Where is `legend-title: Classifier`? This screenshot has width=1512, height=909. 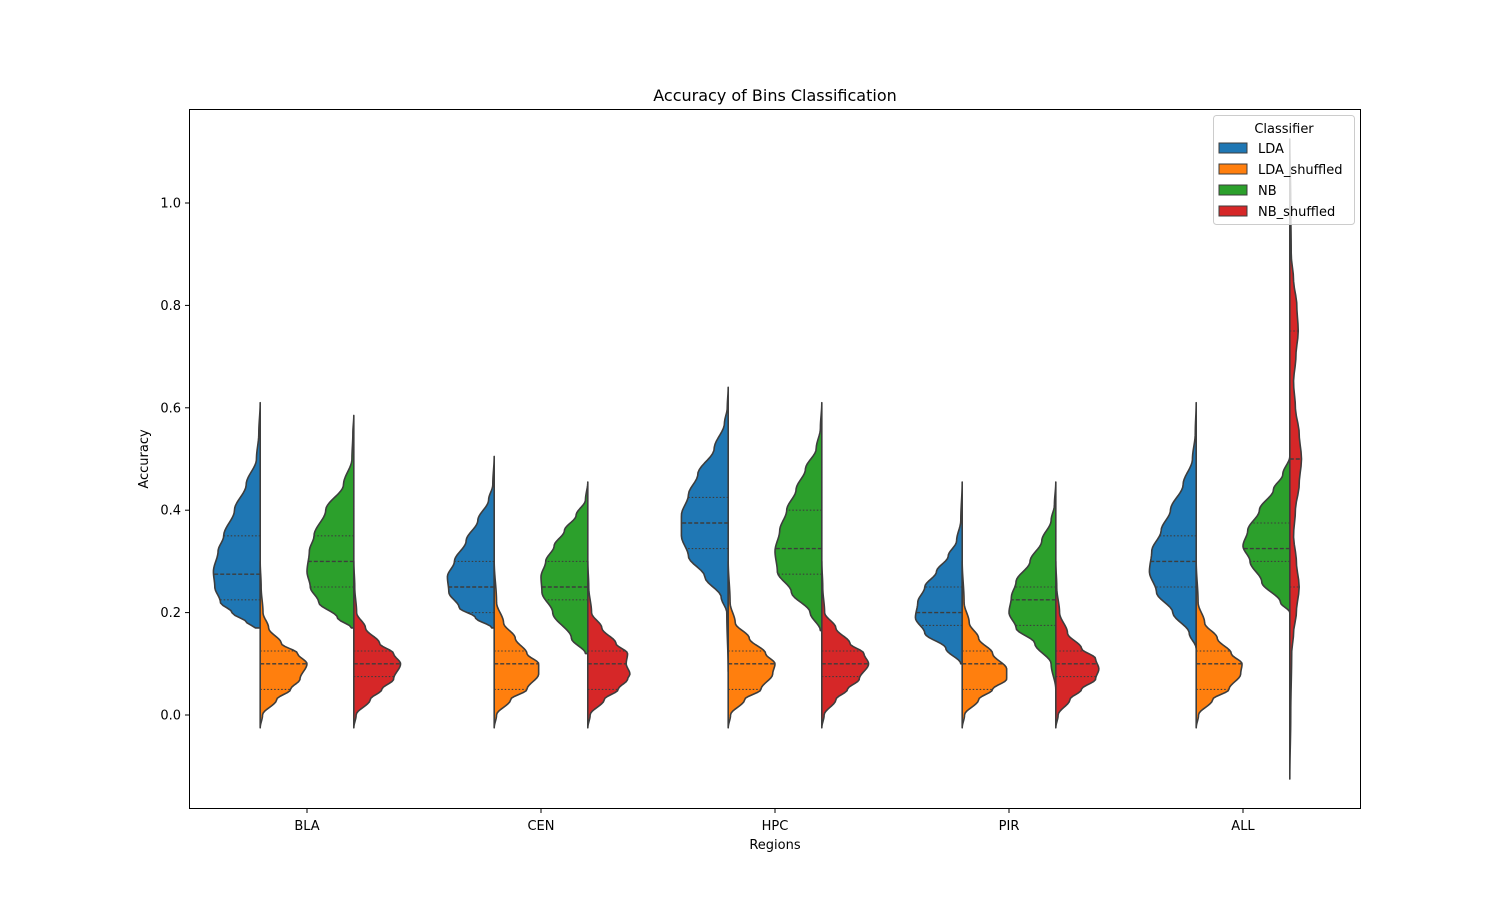 legend-title: Classifier is located at coordinates (1284, 129).